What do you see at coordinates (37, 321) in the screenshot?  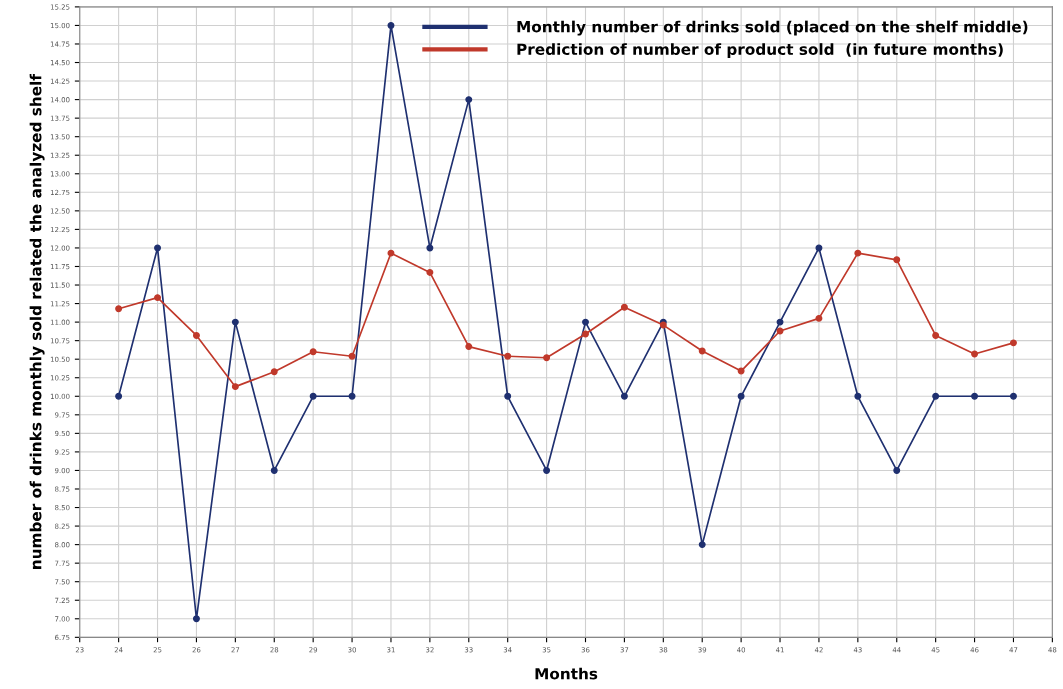 I see `y-axis-title: number of drinks monthly sold related the analyzed shelf` at bounding box center [37, 321].